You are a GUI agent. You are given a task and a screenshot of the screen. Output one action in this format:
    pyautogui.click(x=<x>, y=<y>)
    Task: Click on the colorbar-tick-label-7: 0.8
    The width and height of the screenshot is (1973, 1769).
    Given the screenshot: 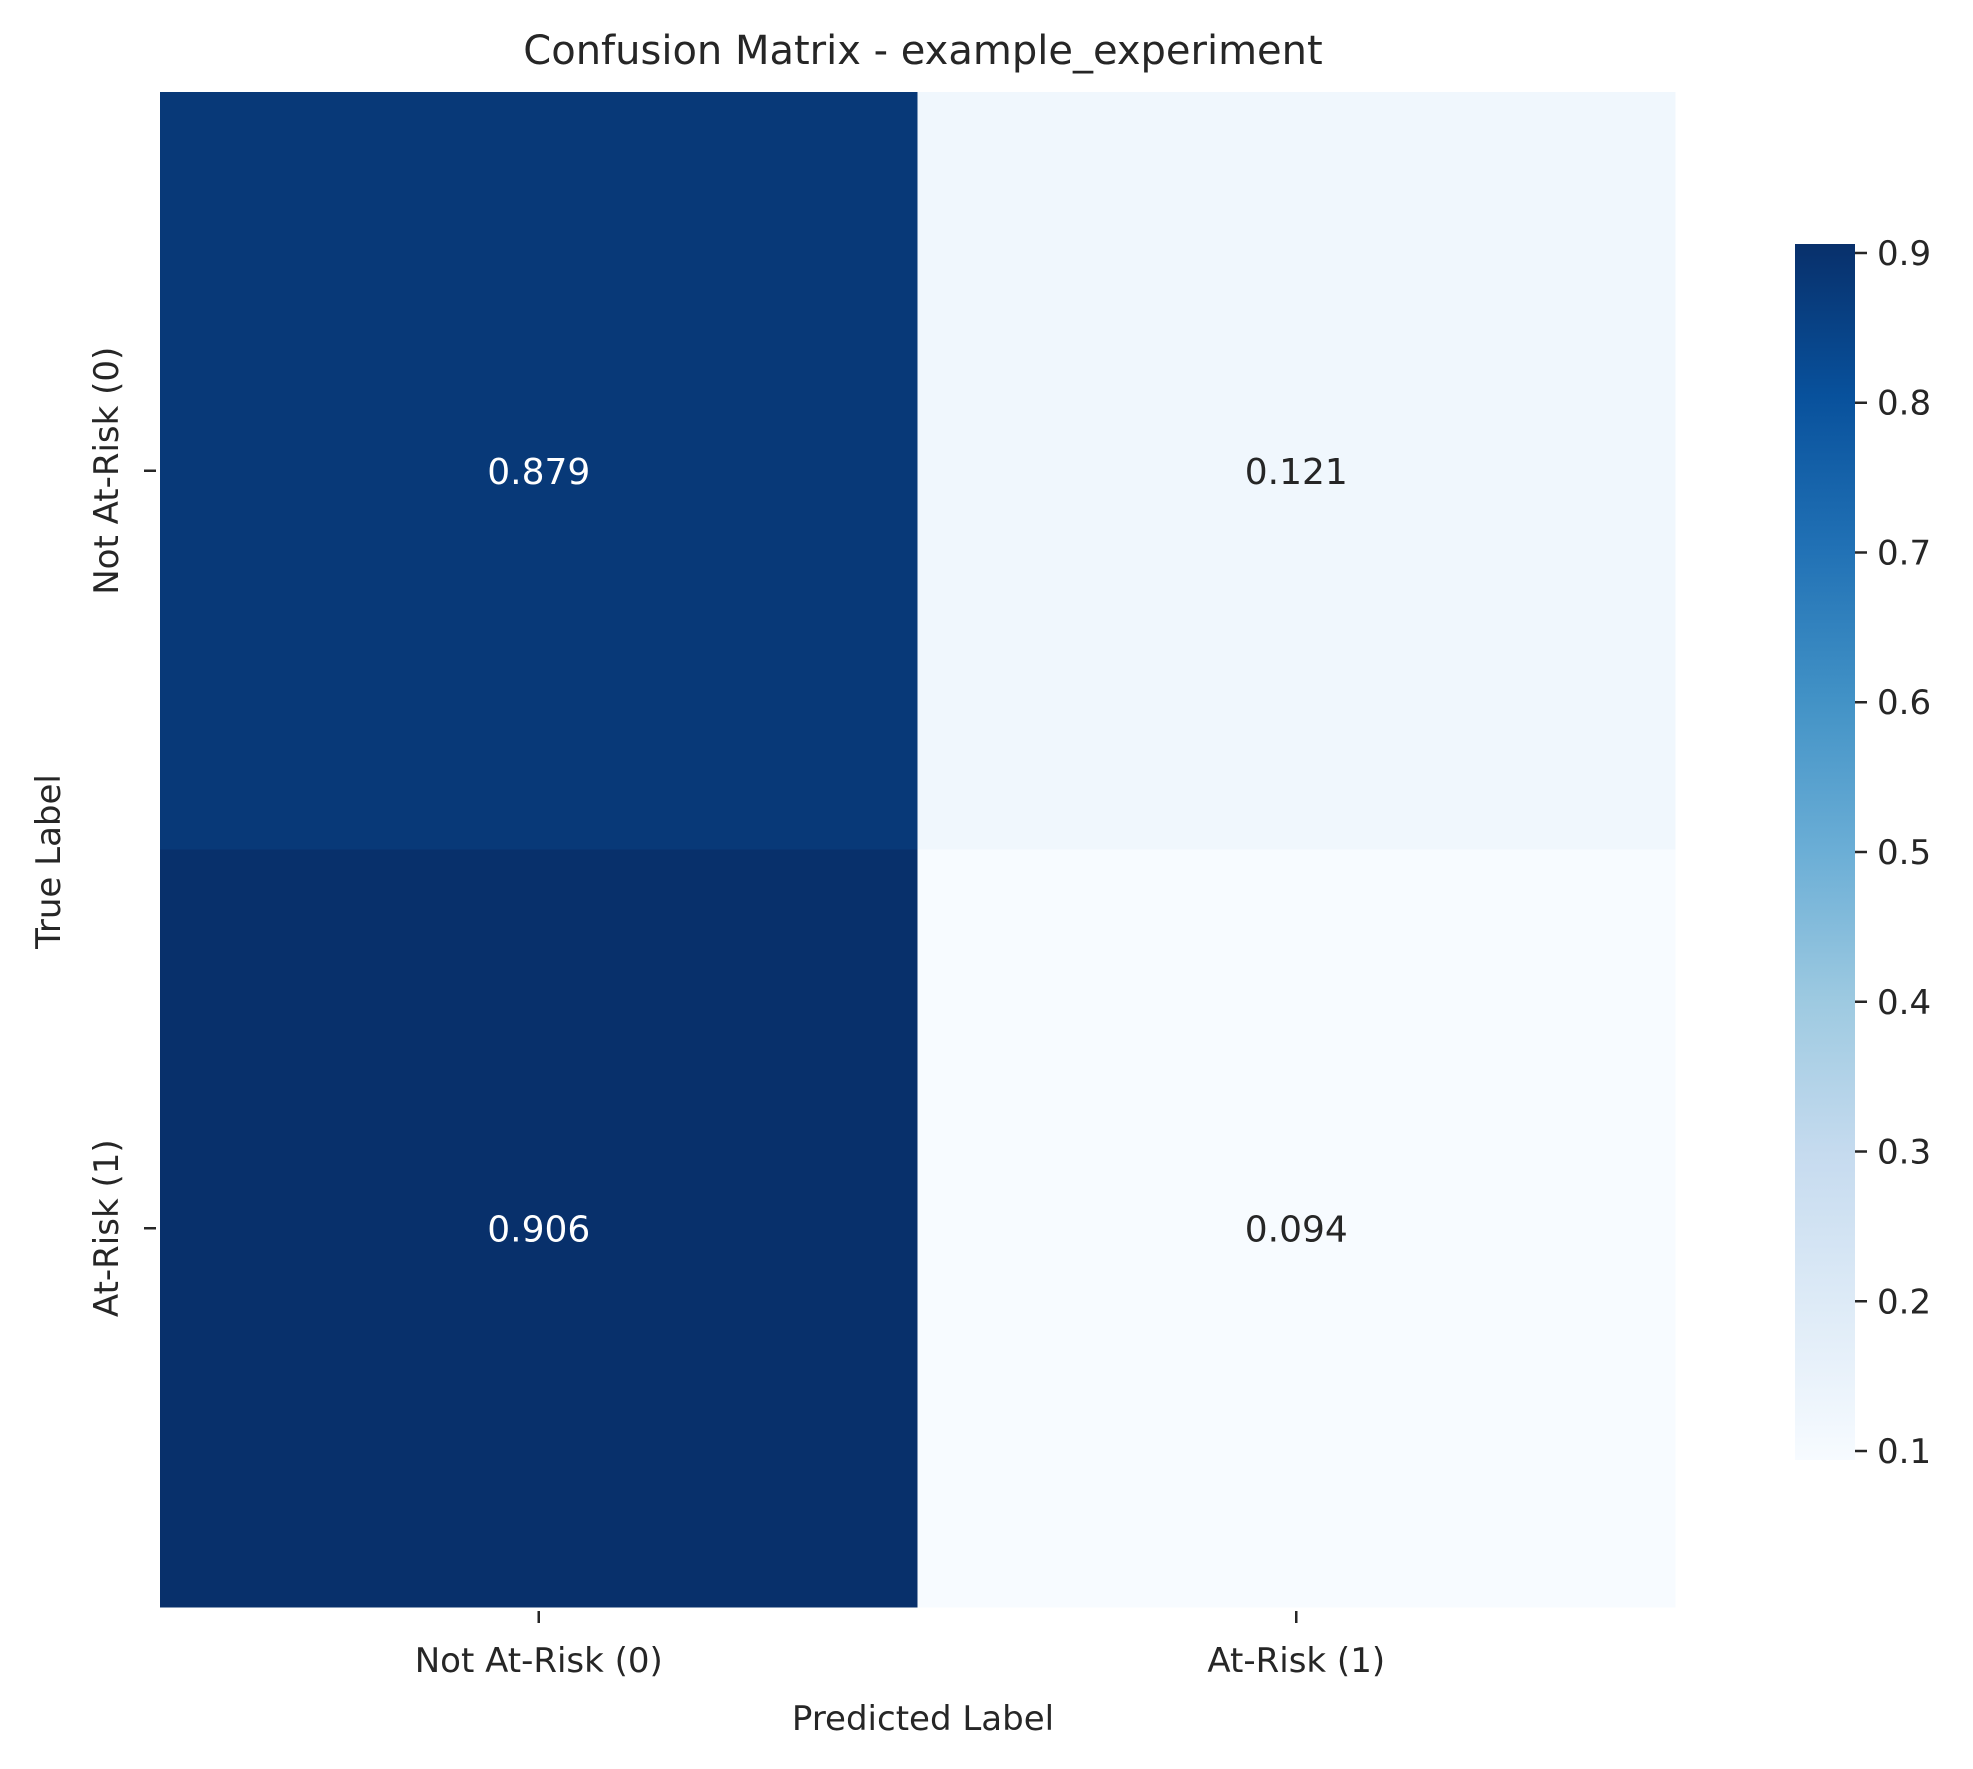 What is the action you would take?
    pyautogui.click(x=1904, y=404)
    